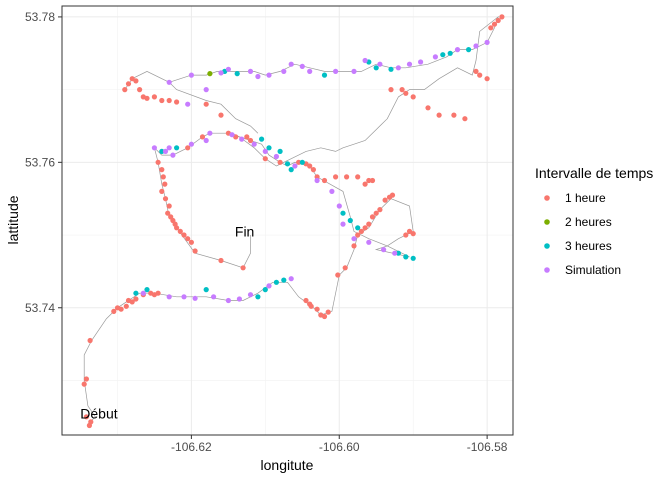 This screenshot has width=672, height=480. What do you see at coordinates (487, 447) in the screenshot?
I see `x-tick-label: -106.58` at bounding box center [487, 447].